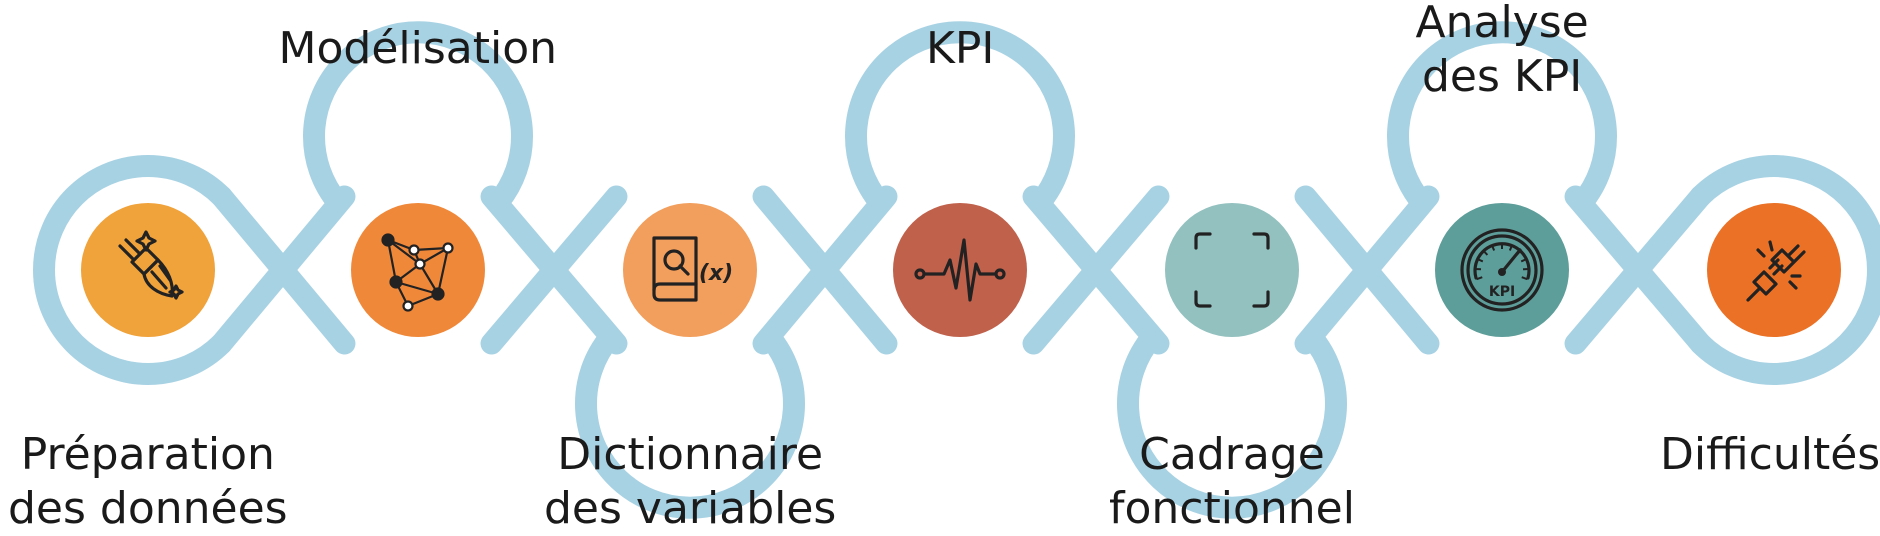 The width and height of the screenshot is (1880, 536). What do you see at coordinates (1232, 509) in the screenshot?
I see `step-label-line: fonctionnel` at bounding box center [1232, 509].